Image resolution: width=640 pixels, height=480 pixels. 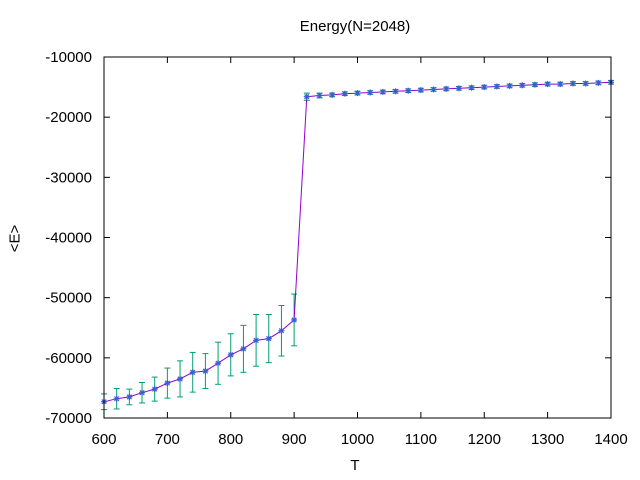 What do you see at coordinates (68, 418) in the screenshot?
I see `y-tick-label: -70000` at bounding box center [68, 418].